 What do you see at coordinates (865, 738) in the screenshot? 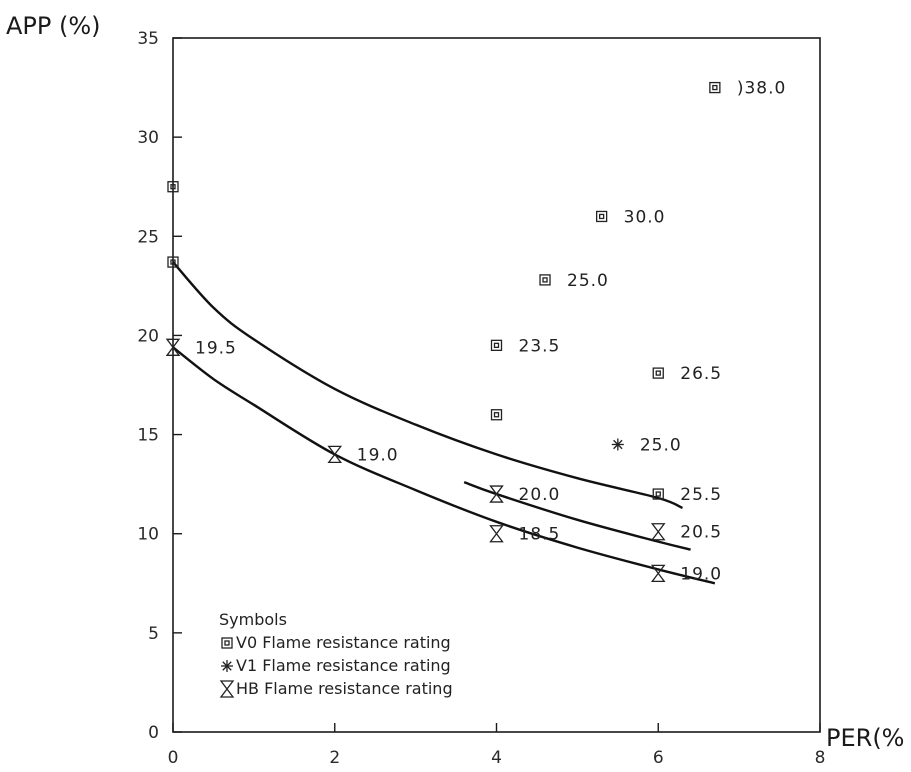
I see `x-axis-title: PER(%` at bounding box center [865, 738].